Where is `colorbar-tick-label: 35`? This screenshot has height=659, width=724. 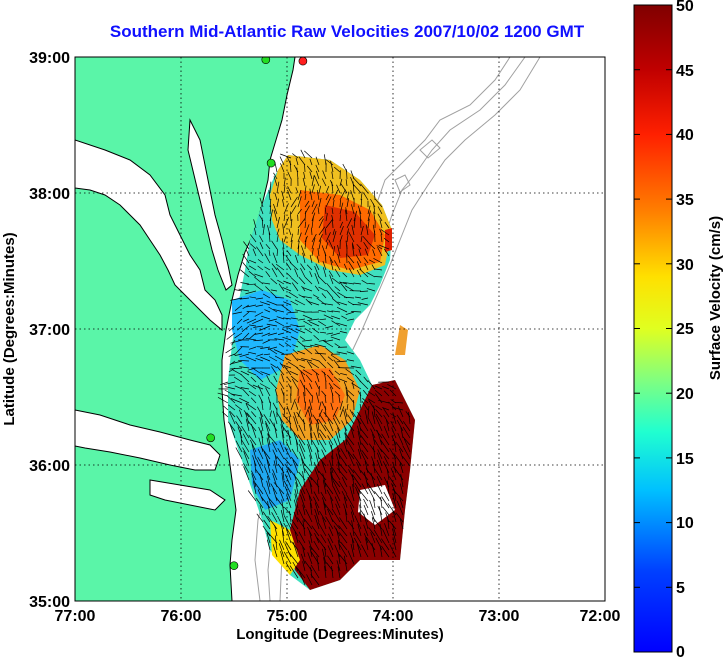 colorbar-tick-label: 35 is located at coordinates (685, 200).